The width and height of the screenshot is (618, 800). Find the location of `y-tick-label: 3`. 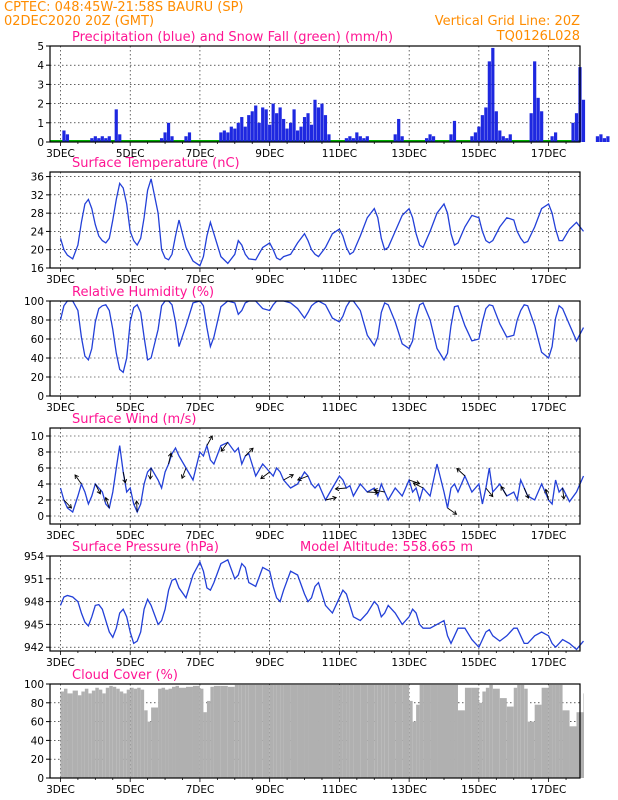

y-tick-label: 3 is located at coordinates (40, 85).